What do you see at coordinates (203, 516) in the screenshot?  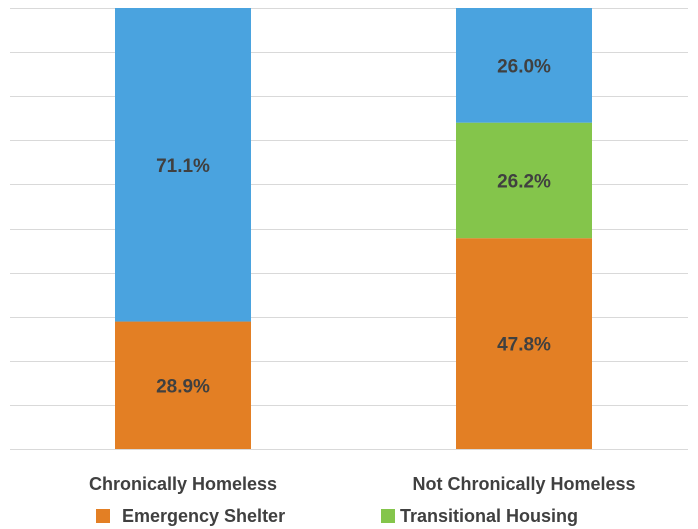 I see `legend-label-emergency-shelter: Emergency Shelter` at bounding box center [203, 516].